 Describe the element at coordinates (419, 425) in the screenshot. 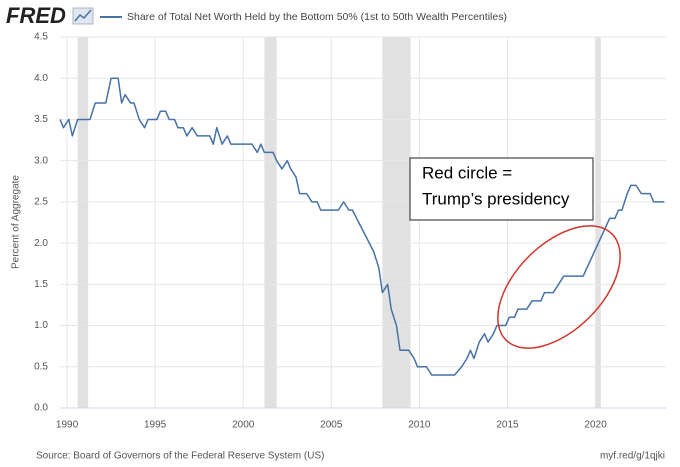

I see `x-tick-label: 2010` at that location.